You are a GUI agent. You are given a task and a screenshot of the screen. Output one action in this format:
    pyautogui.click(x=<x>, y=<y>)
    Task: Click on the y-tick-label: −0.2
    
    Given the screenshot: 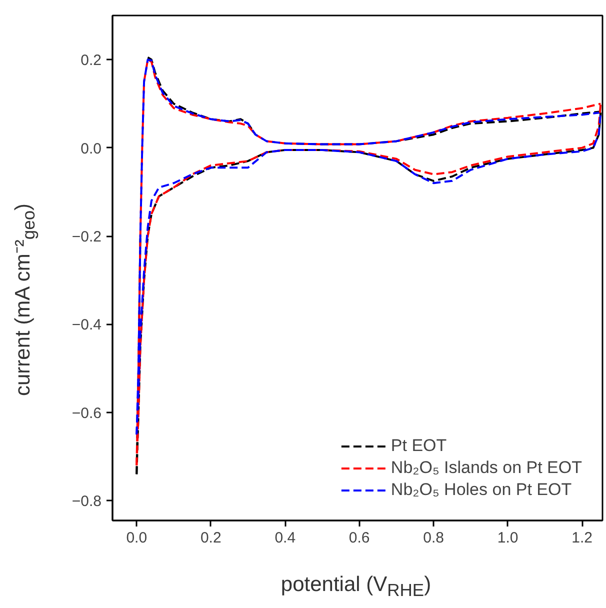 What is the action you would take?
    pyautogui.click(x=87, y=237)
    